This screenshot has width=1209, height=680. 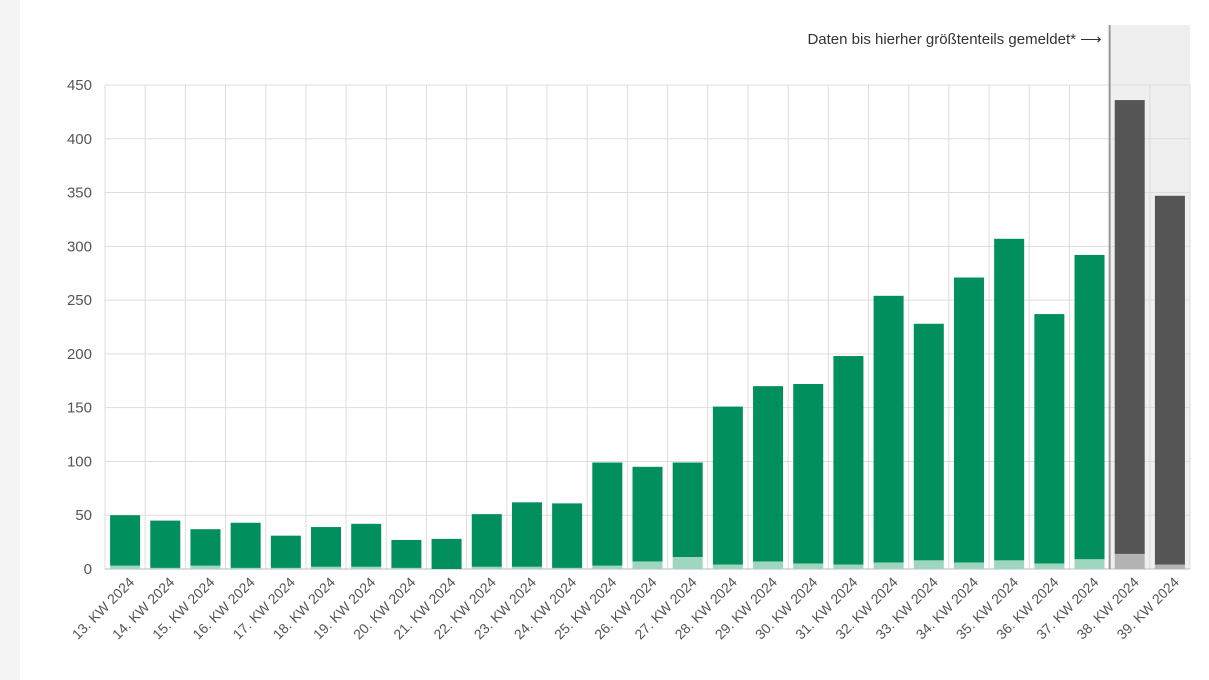 I want to click on y-tick-label: 0, so click(x=88, y=569).